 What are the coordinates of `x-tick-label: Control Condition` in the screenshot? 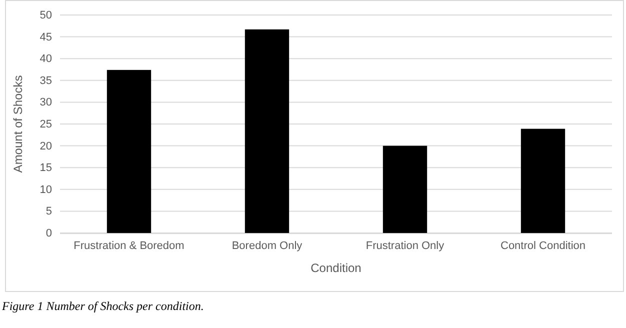 It's located at (543, 246).